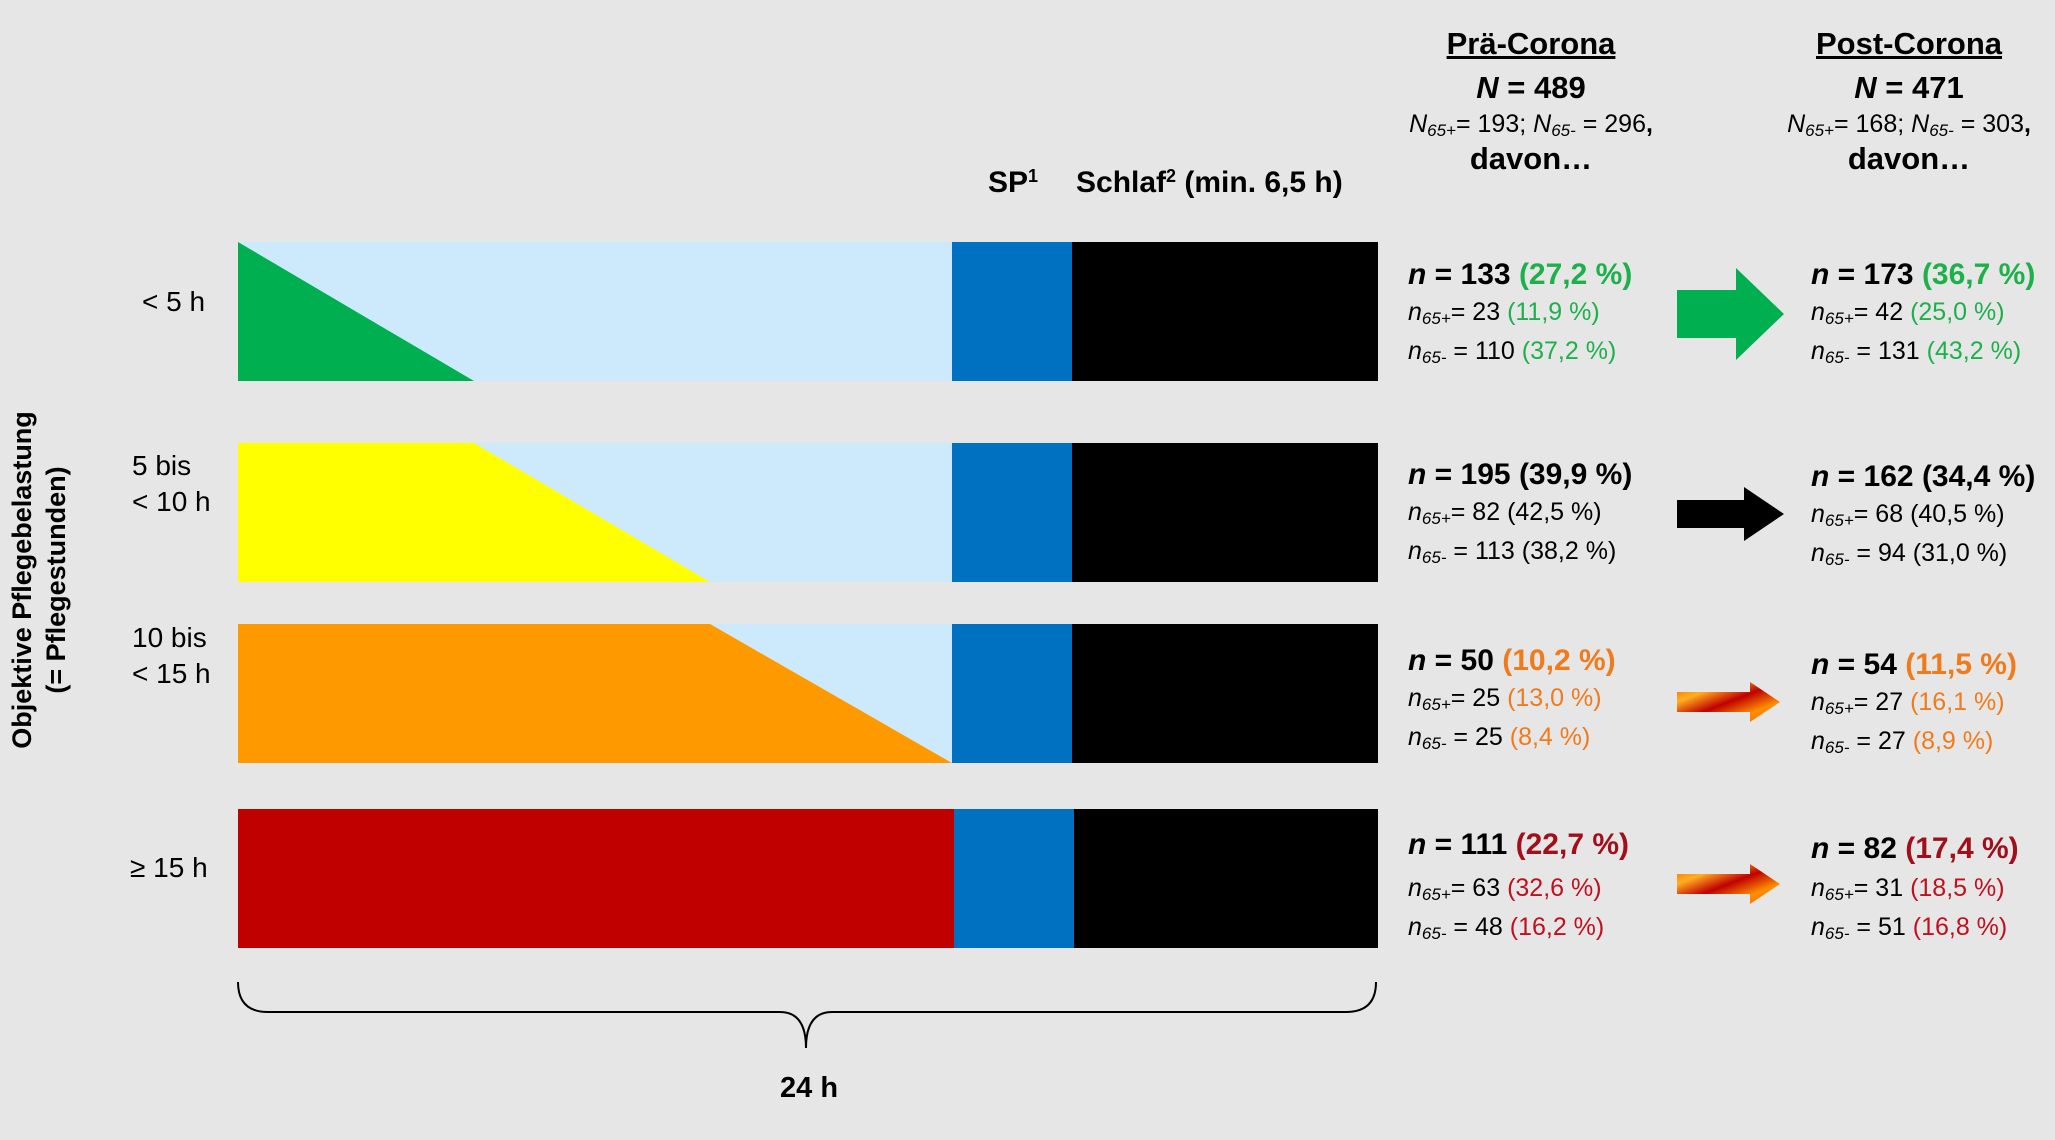 This screenshot has height=1140, width=2055. Describe the element at coordinates (1531, 43) in the screenshot. I see `pre-corona-title: Prä-Corona` at that location.